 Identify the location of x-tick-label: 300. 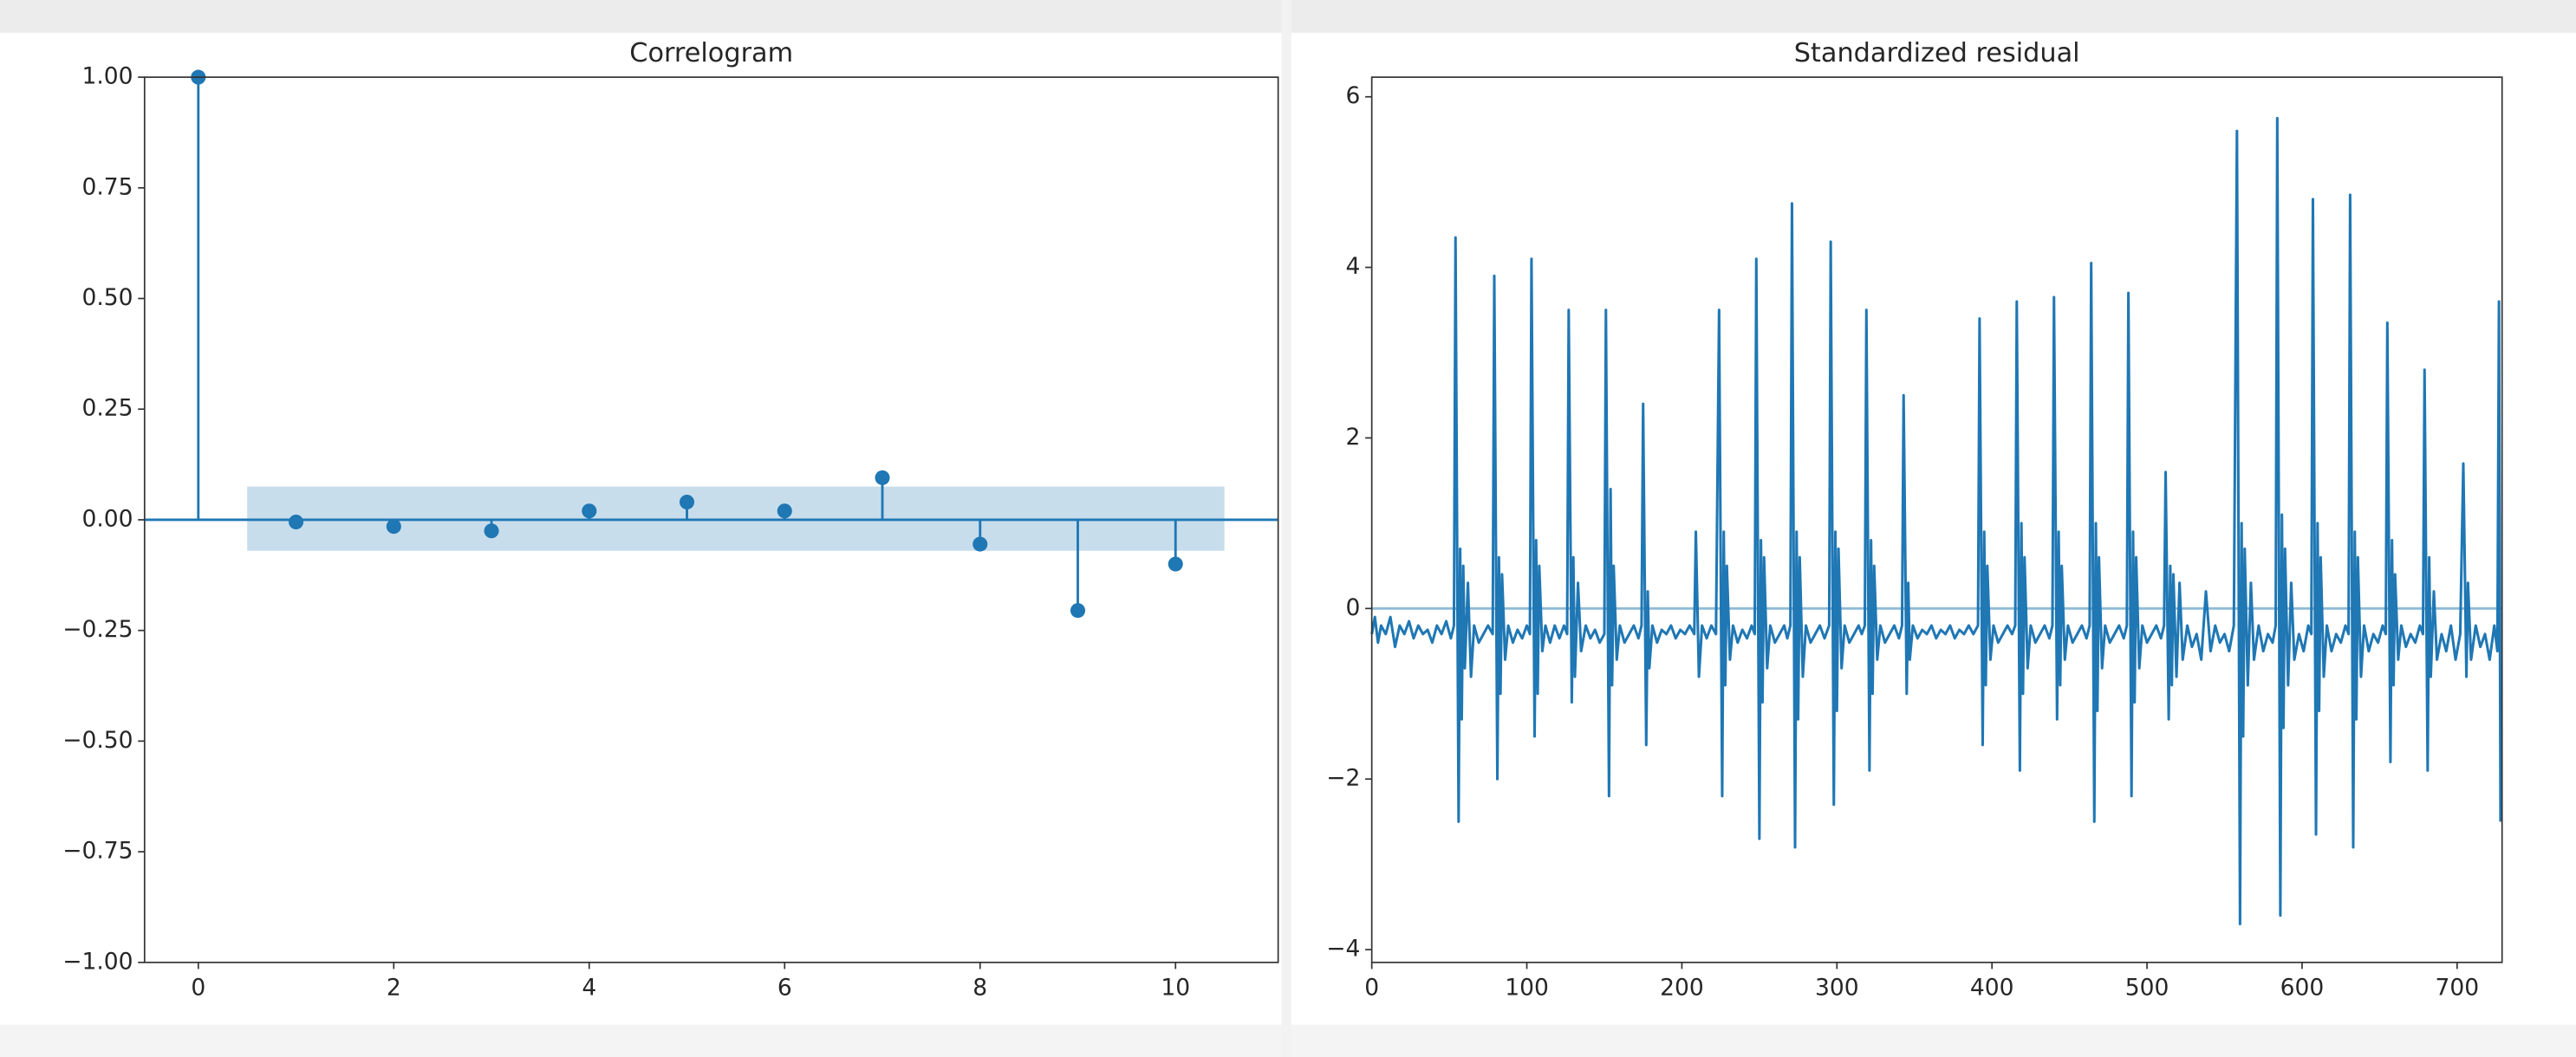
(1837, 989).